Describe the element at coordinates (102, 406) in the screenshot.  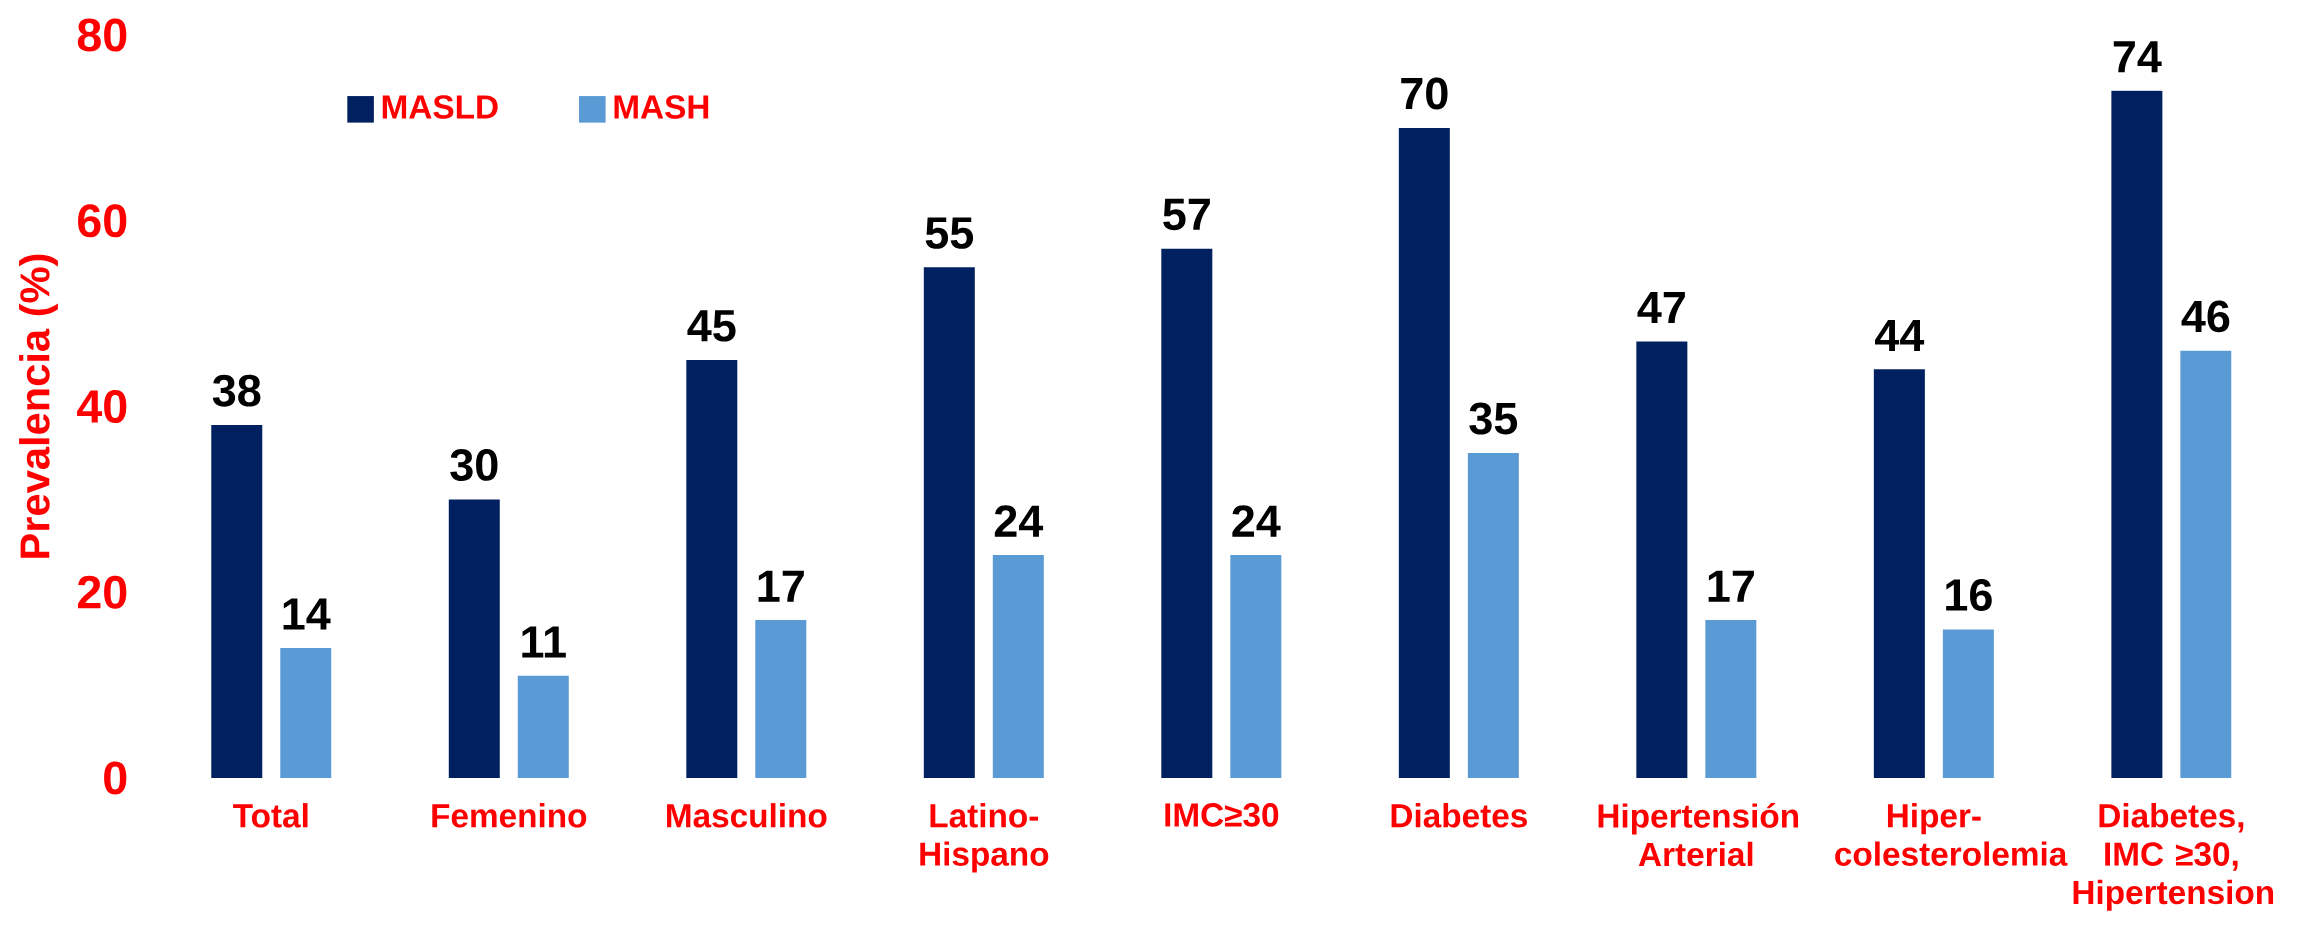
I see `y-tick-label: 40` at that location.